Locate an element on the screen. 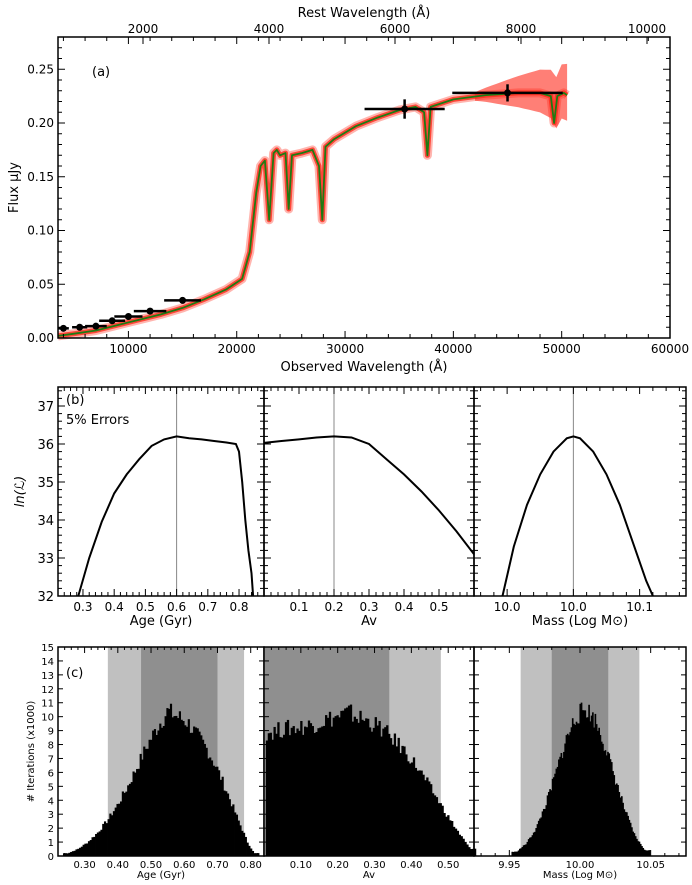 The image size is (692, 885). y-tick-label: 35 is located at coordinates (45, 483).